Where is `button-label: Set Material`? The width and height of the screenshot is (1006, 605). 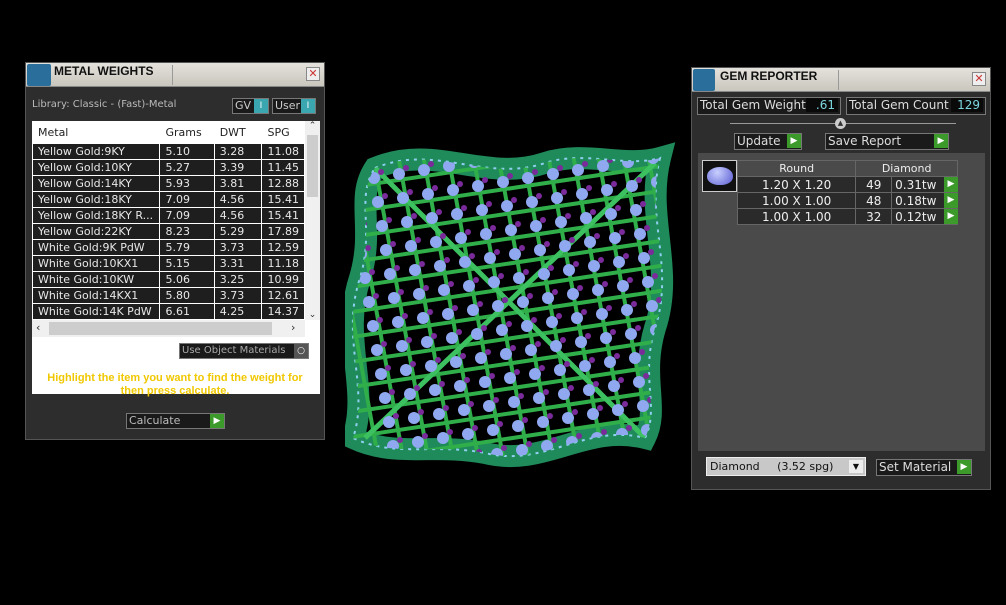 button-label: Set Material is located at coordinates (915, 467).